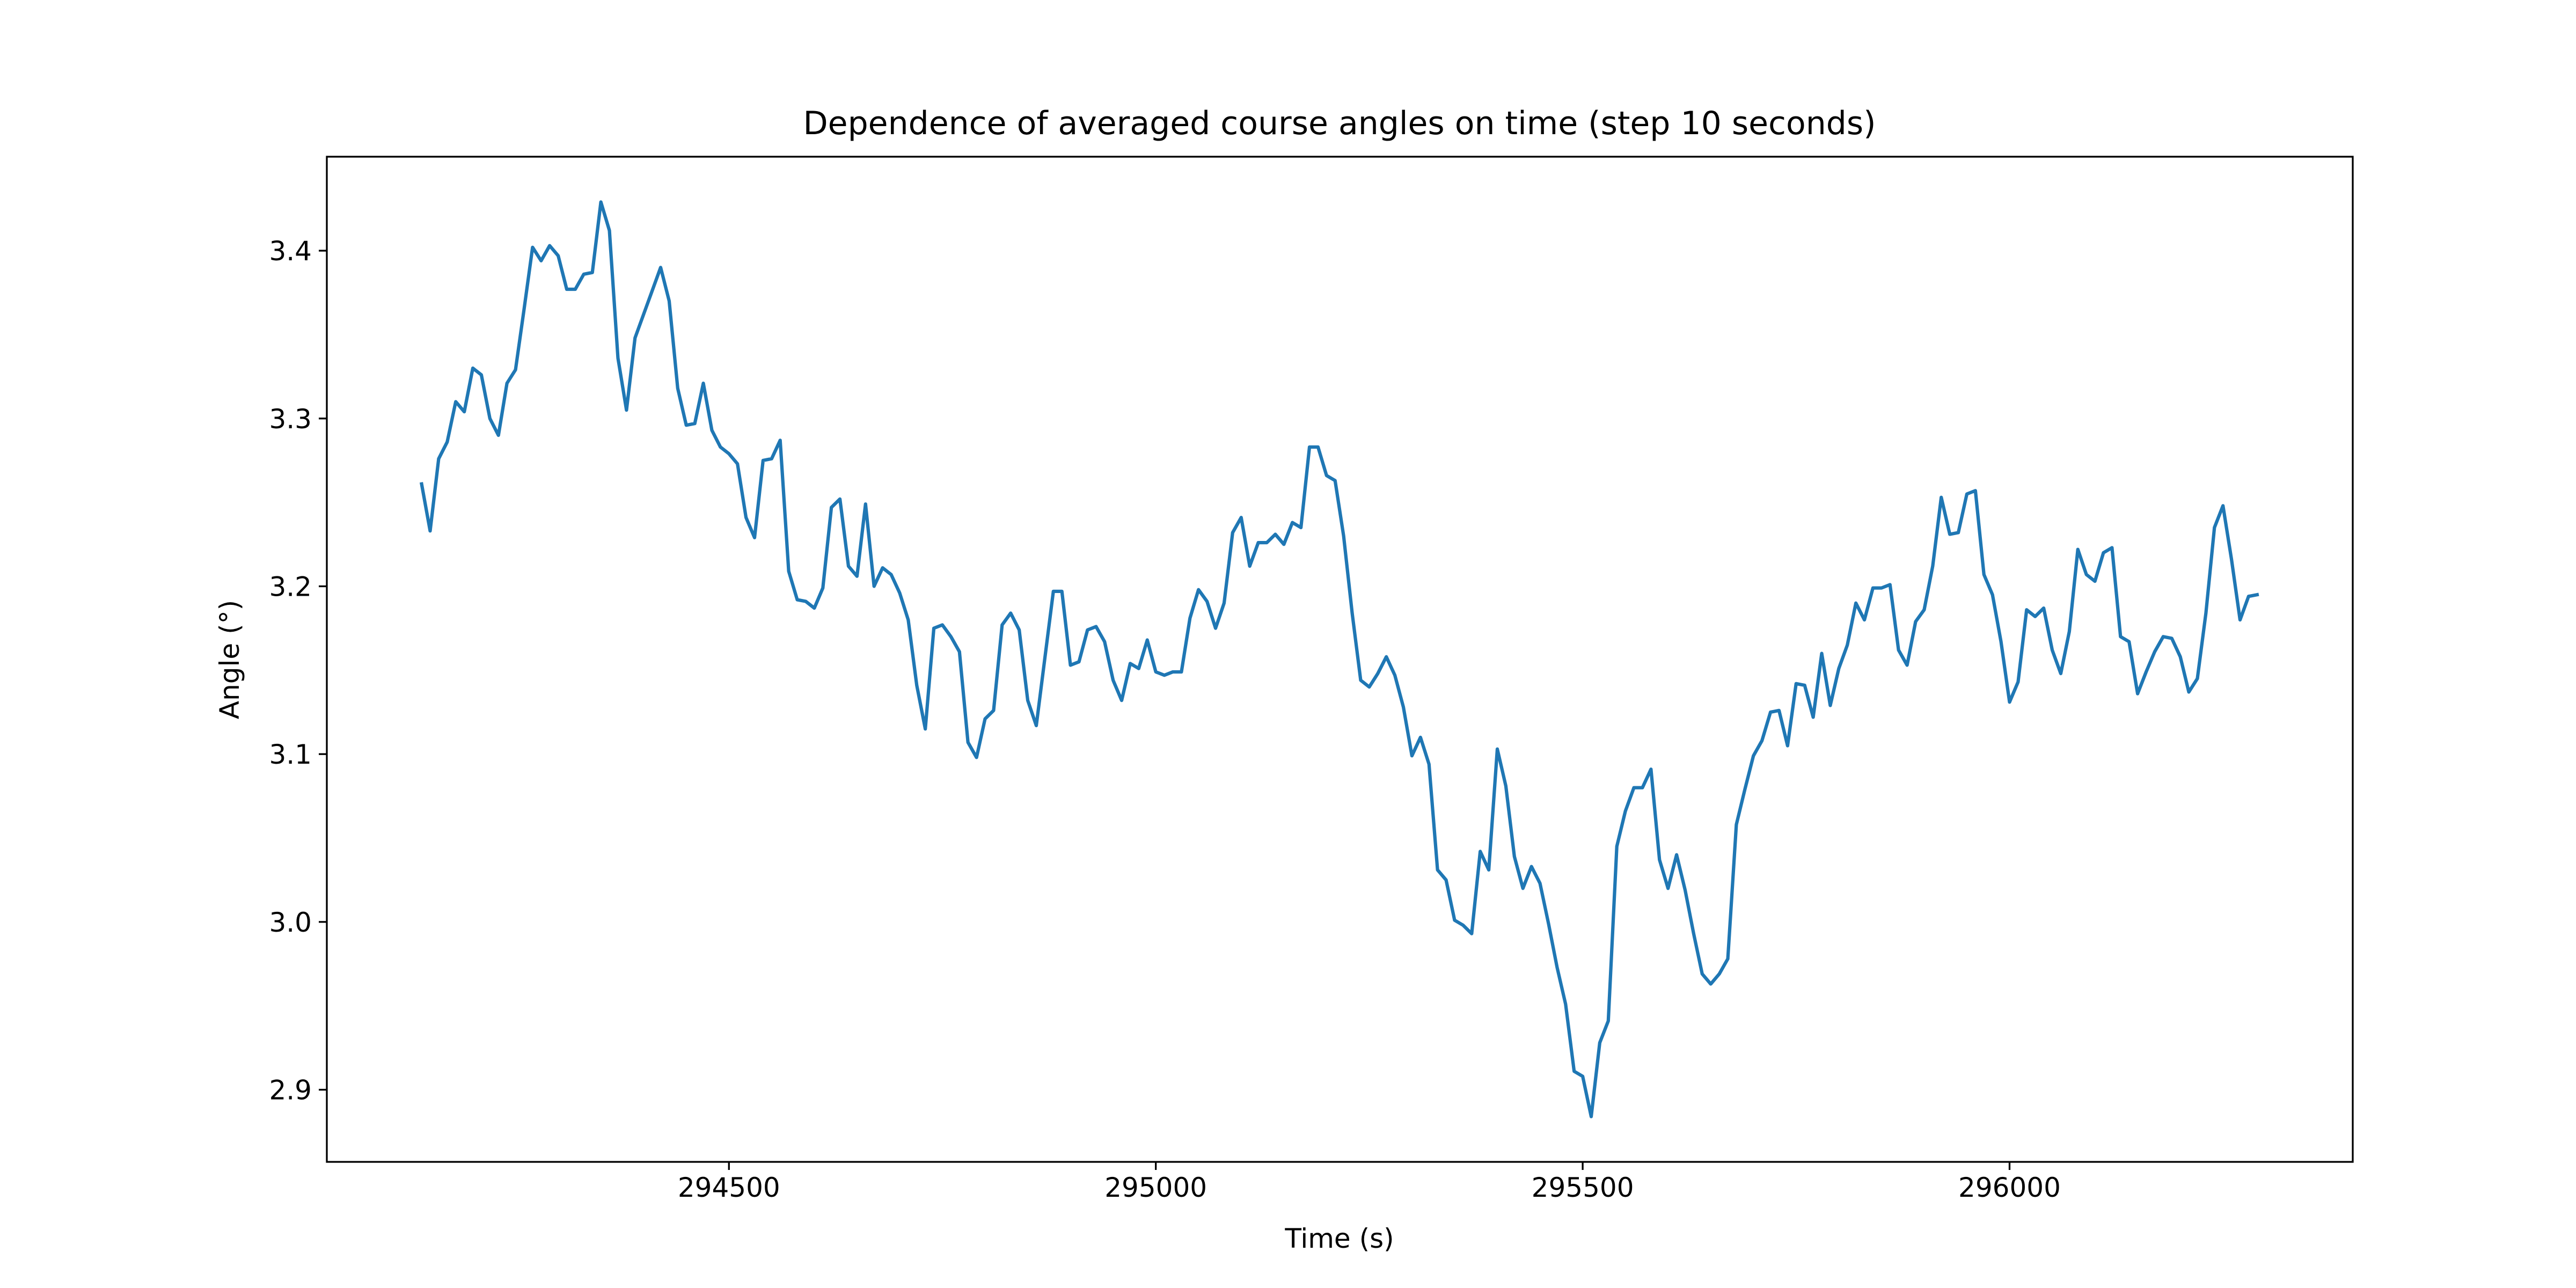 The image size is (2576, 1288). I want to click on y-tick-label: 3.0, so click(290, 922).